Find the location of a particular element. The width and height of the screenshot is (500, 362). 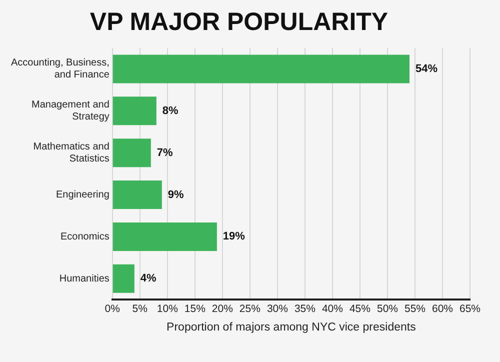

chart-title: VP MAJOR POPULARITY is located at coordinates (239, 22).